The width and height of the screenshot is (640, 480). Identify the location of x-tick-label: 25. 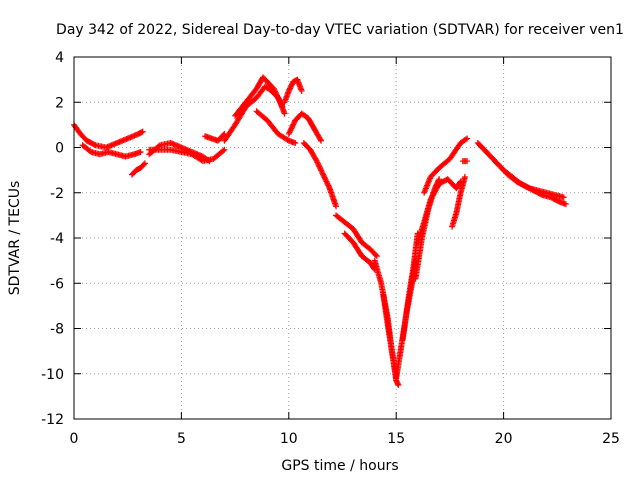
(611, 439).